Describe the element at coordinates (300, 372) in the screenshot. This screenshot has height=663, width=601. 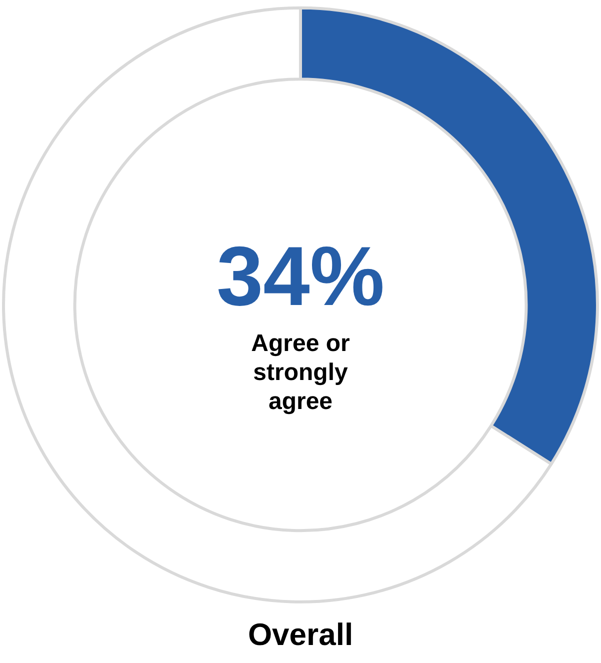
I see `slice-label: Agree or strongly agree` at that location.